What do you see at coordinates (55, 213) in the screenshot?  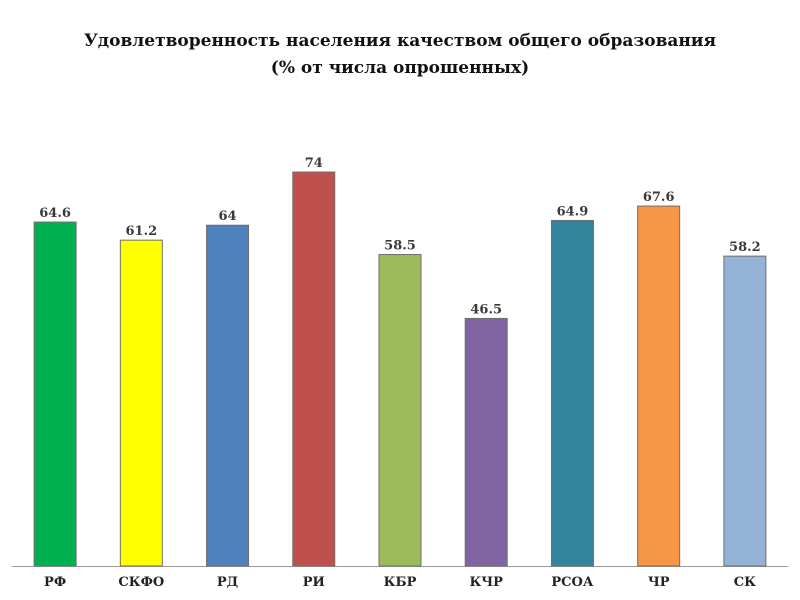 I see `data-label-1: 64.6` at bounding box center [55, 213].